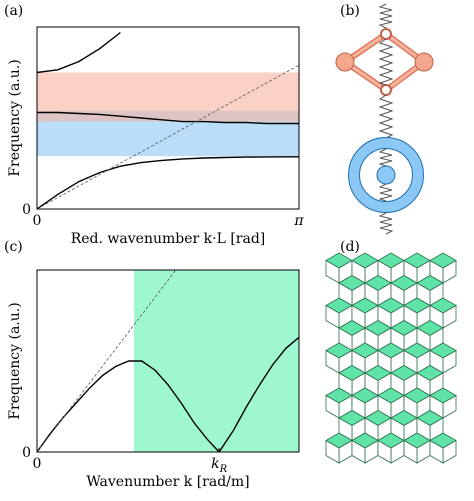 The height and width of the screenshot is (501, 474). I want to click on panel-label: (b), so click(350, 11).